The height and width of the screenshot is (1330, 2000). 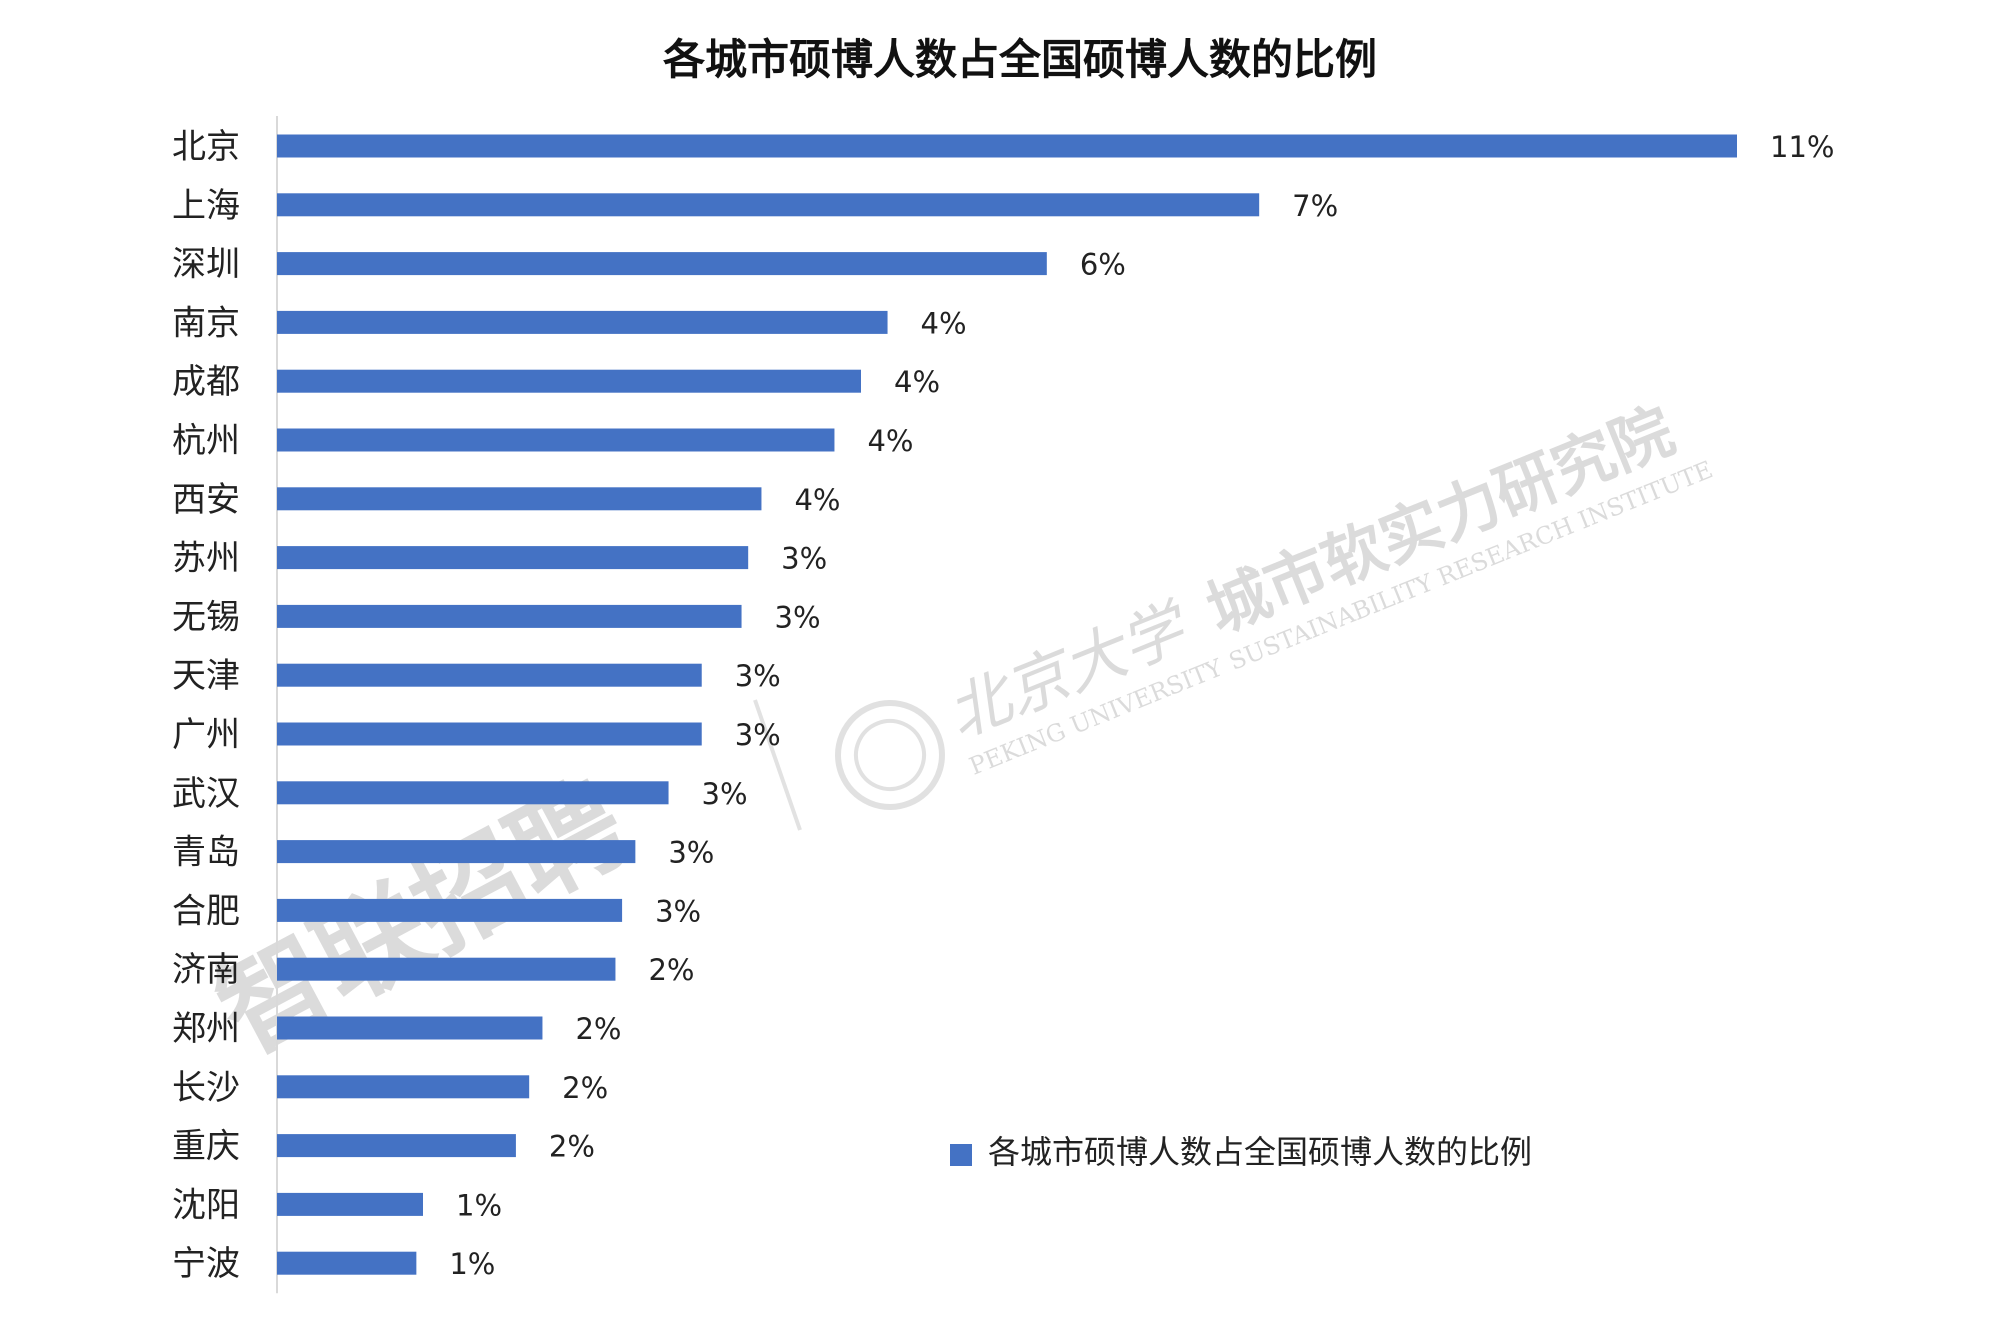 I want to click on category-label: 成都, so click(x=206, y=382).